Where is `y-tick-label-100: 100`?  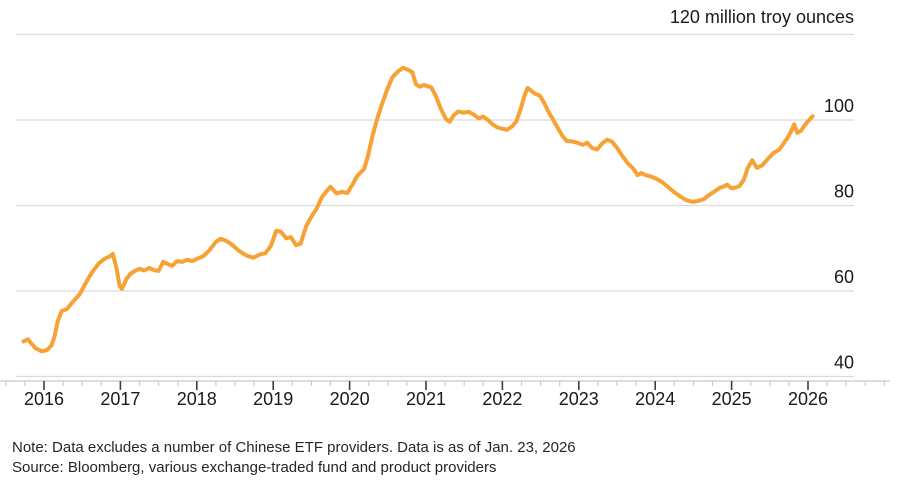
y-tick-label-100: 100 is located at coordinates (839, 106).